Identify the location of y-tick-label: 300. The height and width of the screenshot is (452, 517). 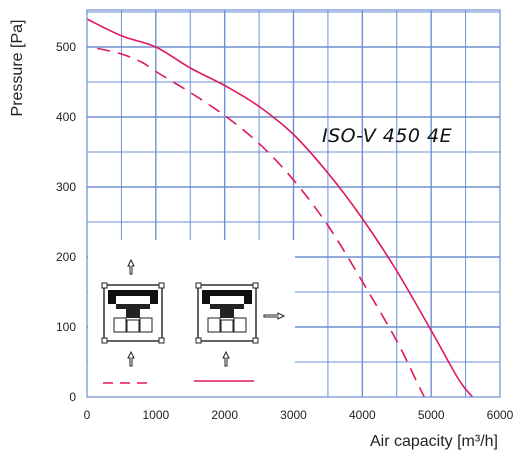
(66, 187).